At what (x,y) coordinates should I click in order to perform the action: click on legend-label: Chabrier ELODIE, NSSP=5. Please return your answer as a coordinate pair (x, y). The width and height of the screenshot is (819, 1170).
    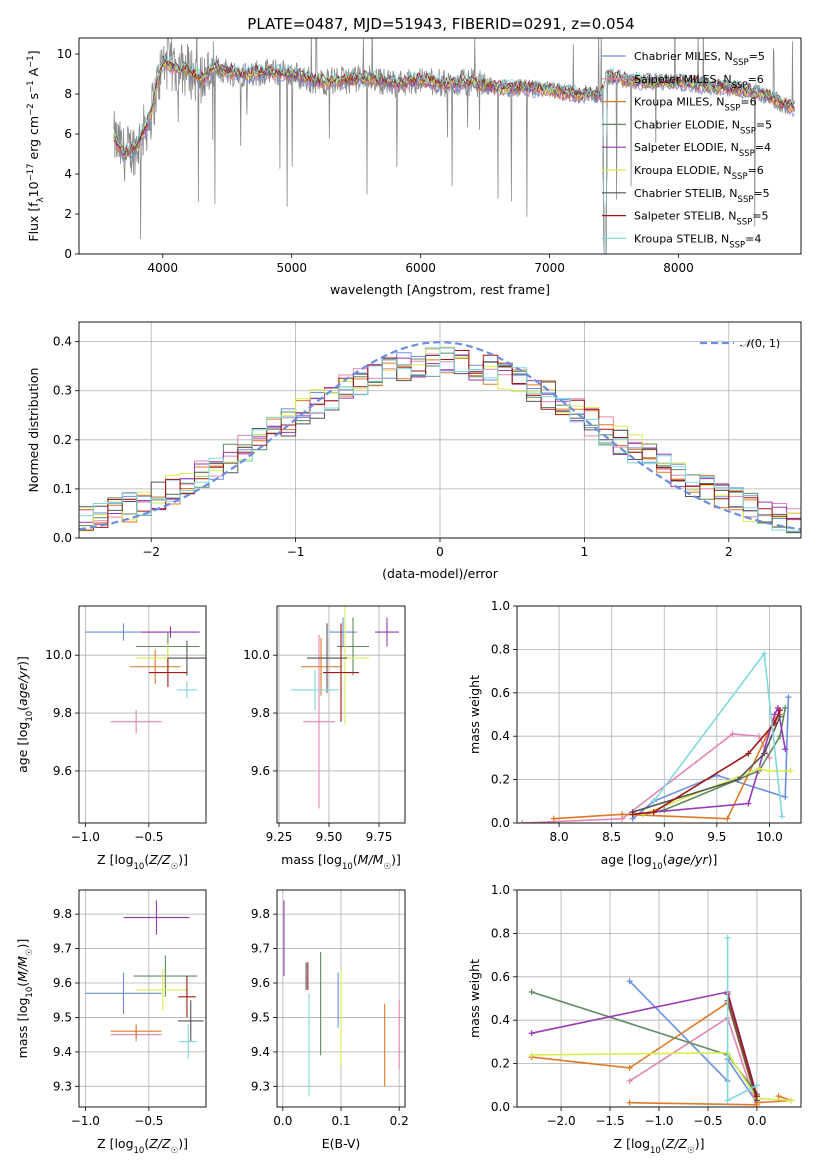
    Looking at the image, I should click on (703, 127).